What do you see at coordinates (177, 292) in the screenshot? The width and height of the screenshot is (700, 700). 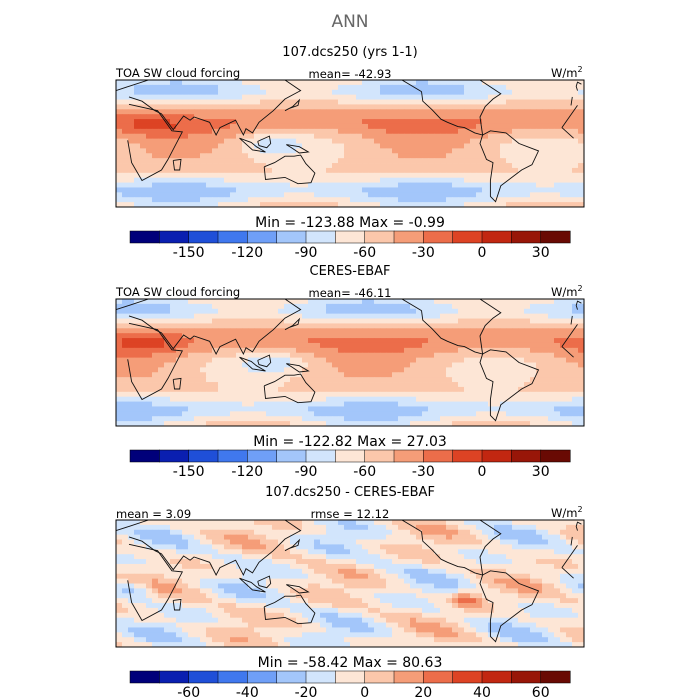 I see `panel-2-left-label: TOA SW cloud forcing` at bounding box center [177, 292].